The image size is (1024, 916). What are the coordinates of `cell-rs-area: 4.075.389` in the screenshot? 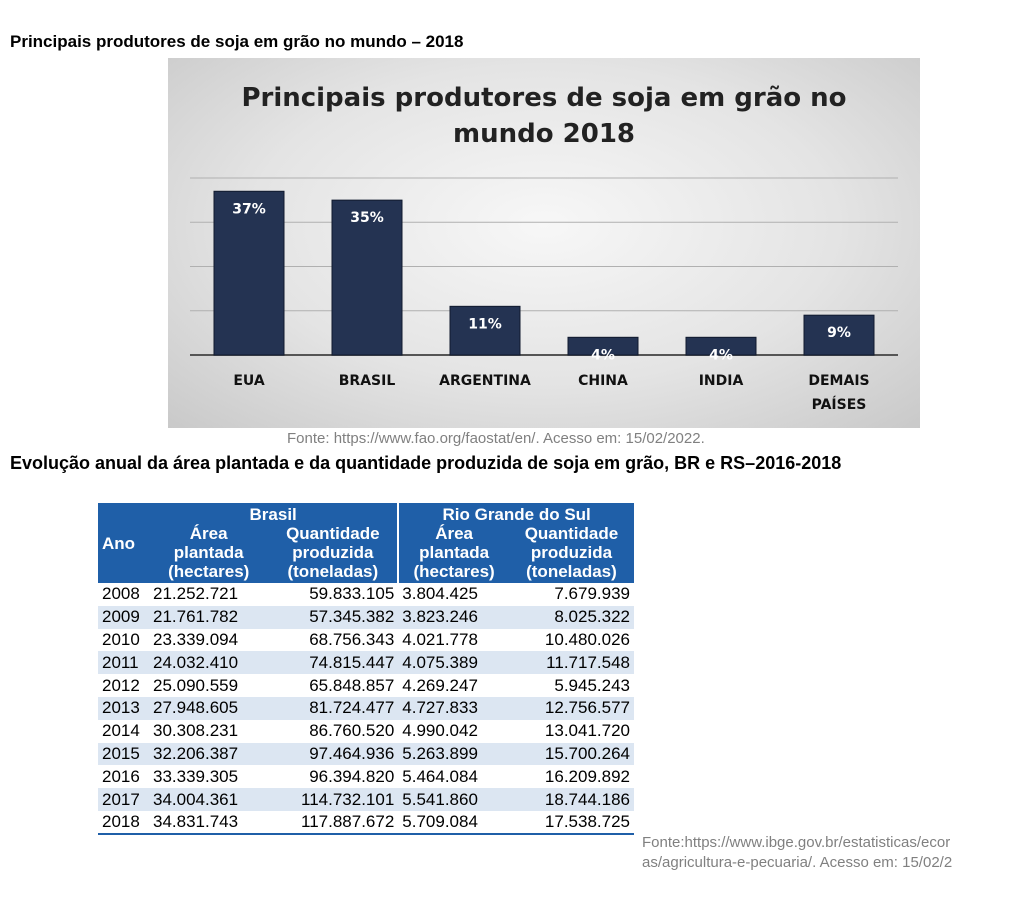 It's located at (453, 663).